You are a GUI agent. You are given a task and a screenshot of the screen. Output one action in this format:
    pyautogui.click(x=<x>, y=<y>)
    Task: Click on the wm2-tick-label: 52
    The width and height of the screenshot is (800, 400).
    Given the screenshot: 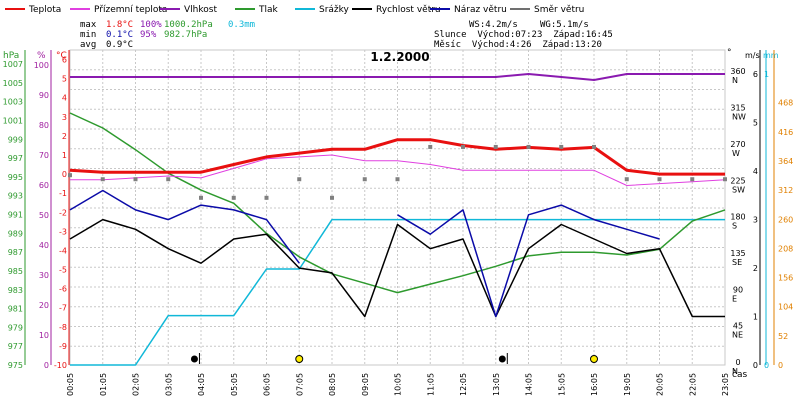 What is the action you would take?
    pyautogui.click(x=783, y=336)
    